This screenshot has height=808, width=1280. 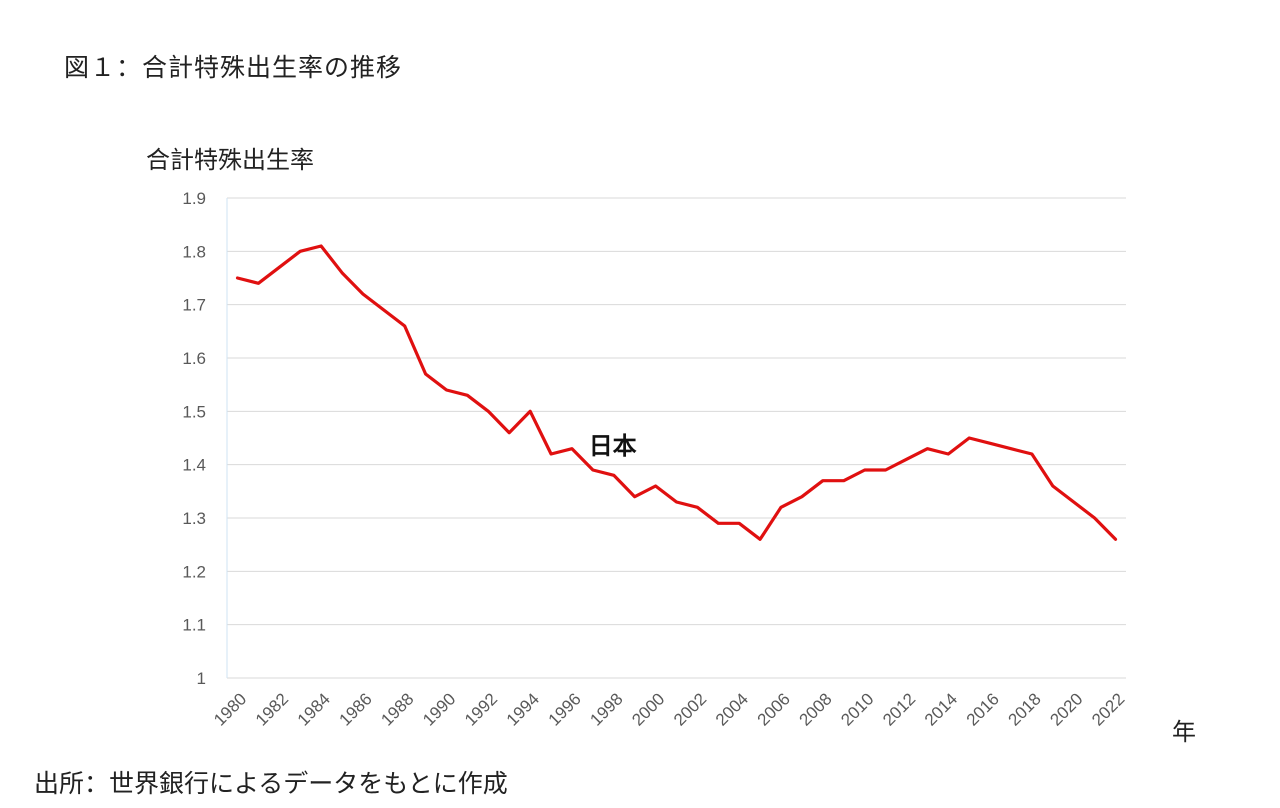 I want to click on x-tick-label: 2010, so click(x=857, y=709).